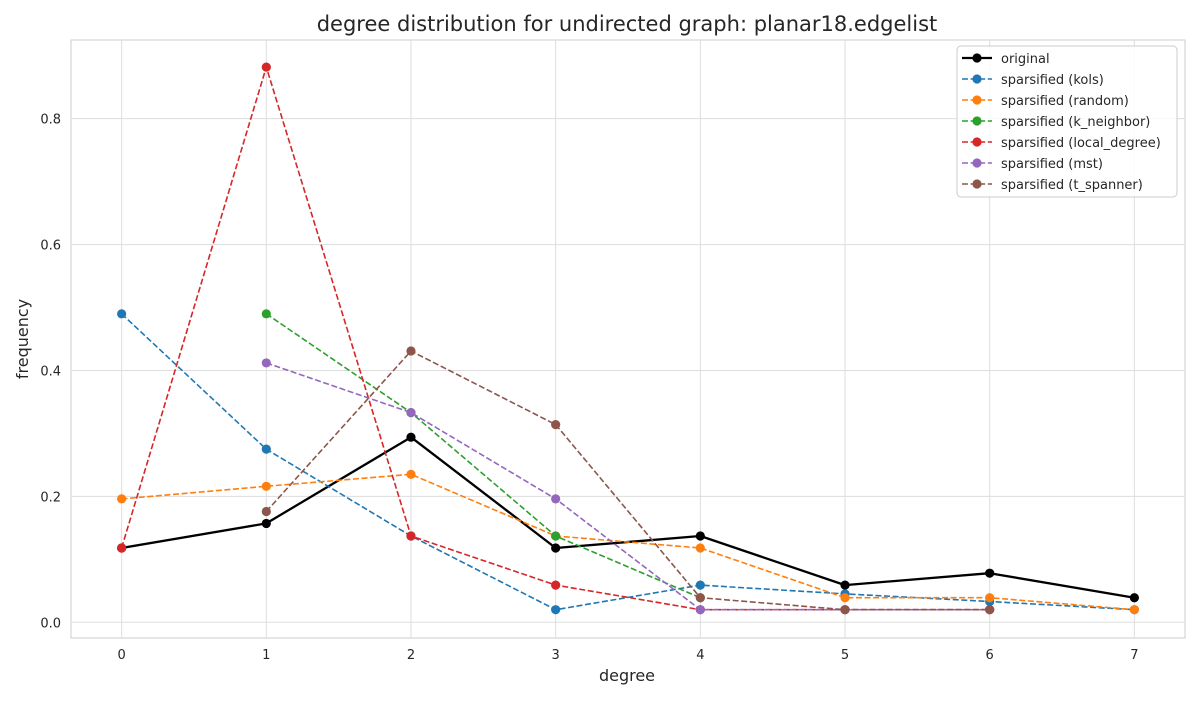 This screenshot has width=1200, height=704. Describe the element at coordinates (50, 623) in the screenshot. I see `y-tick-label: 0.0` at that location.